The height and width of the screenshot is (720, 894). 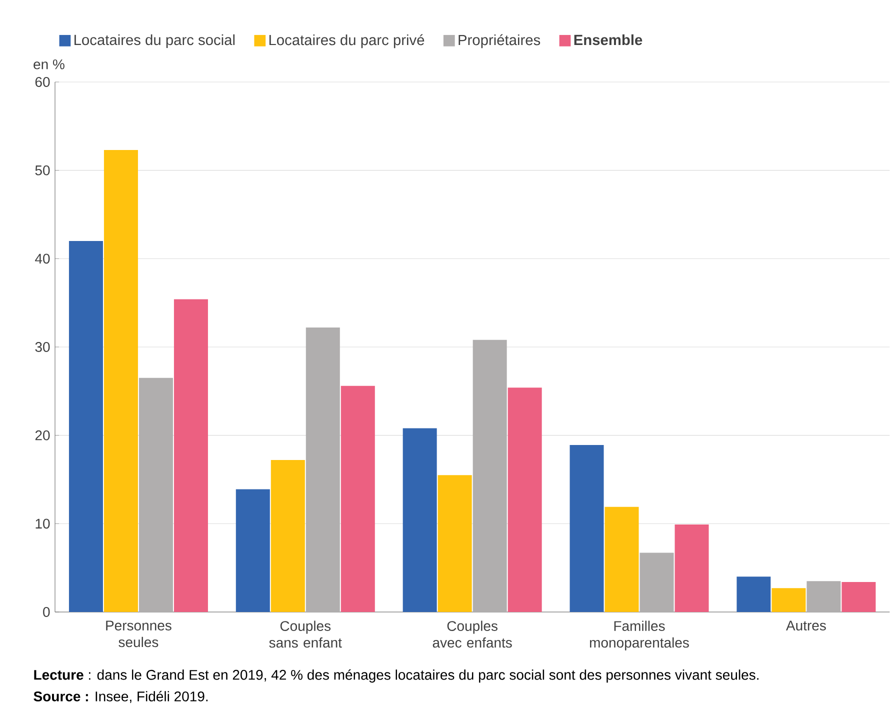 What do you see at coordinates (472, 634) in the screenshot?
I see `x-tick-label: Couples avec enfants` at bounding box center [472, 634].